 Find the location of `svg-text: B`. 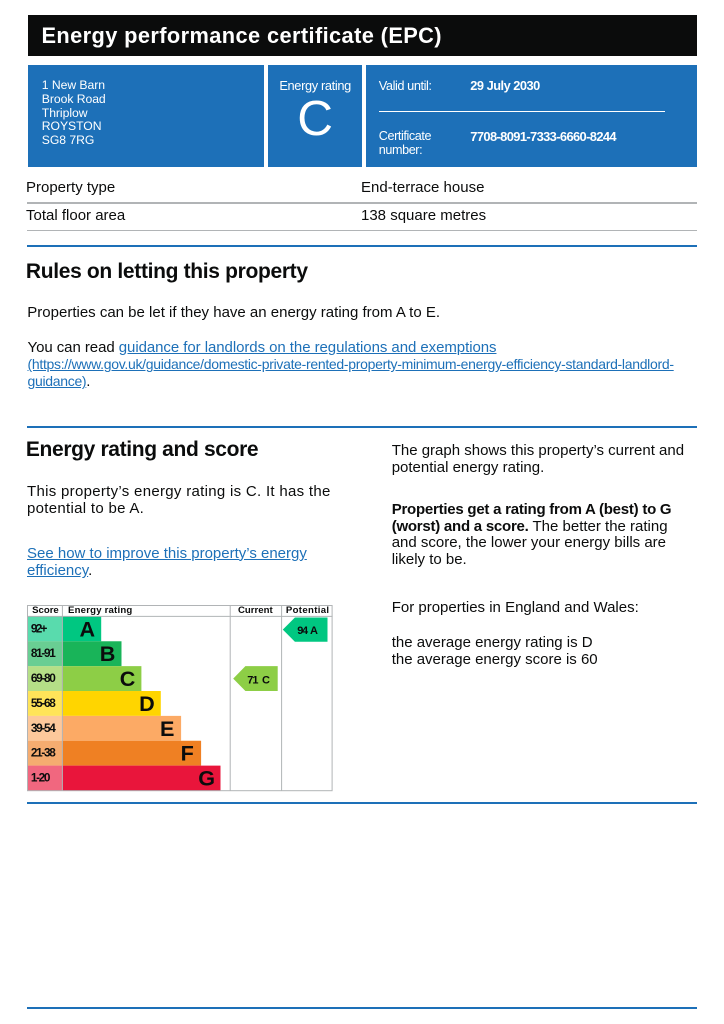

svg-text: B is located at coordinates (108, 653).